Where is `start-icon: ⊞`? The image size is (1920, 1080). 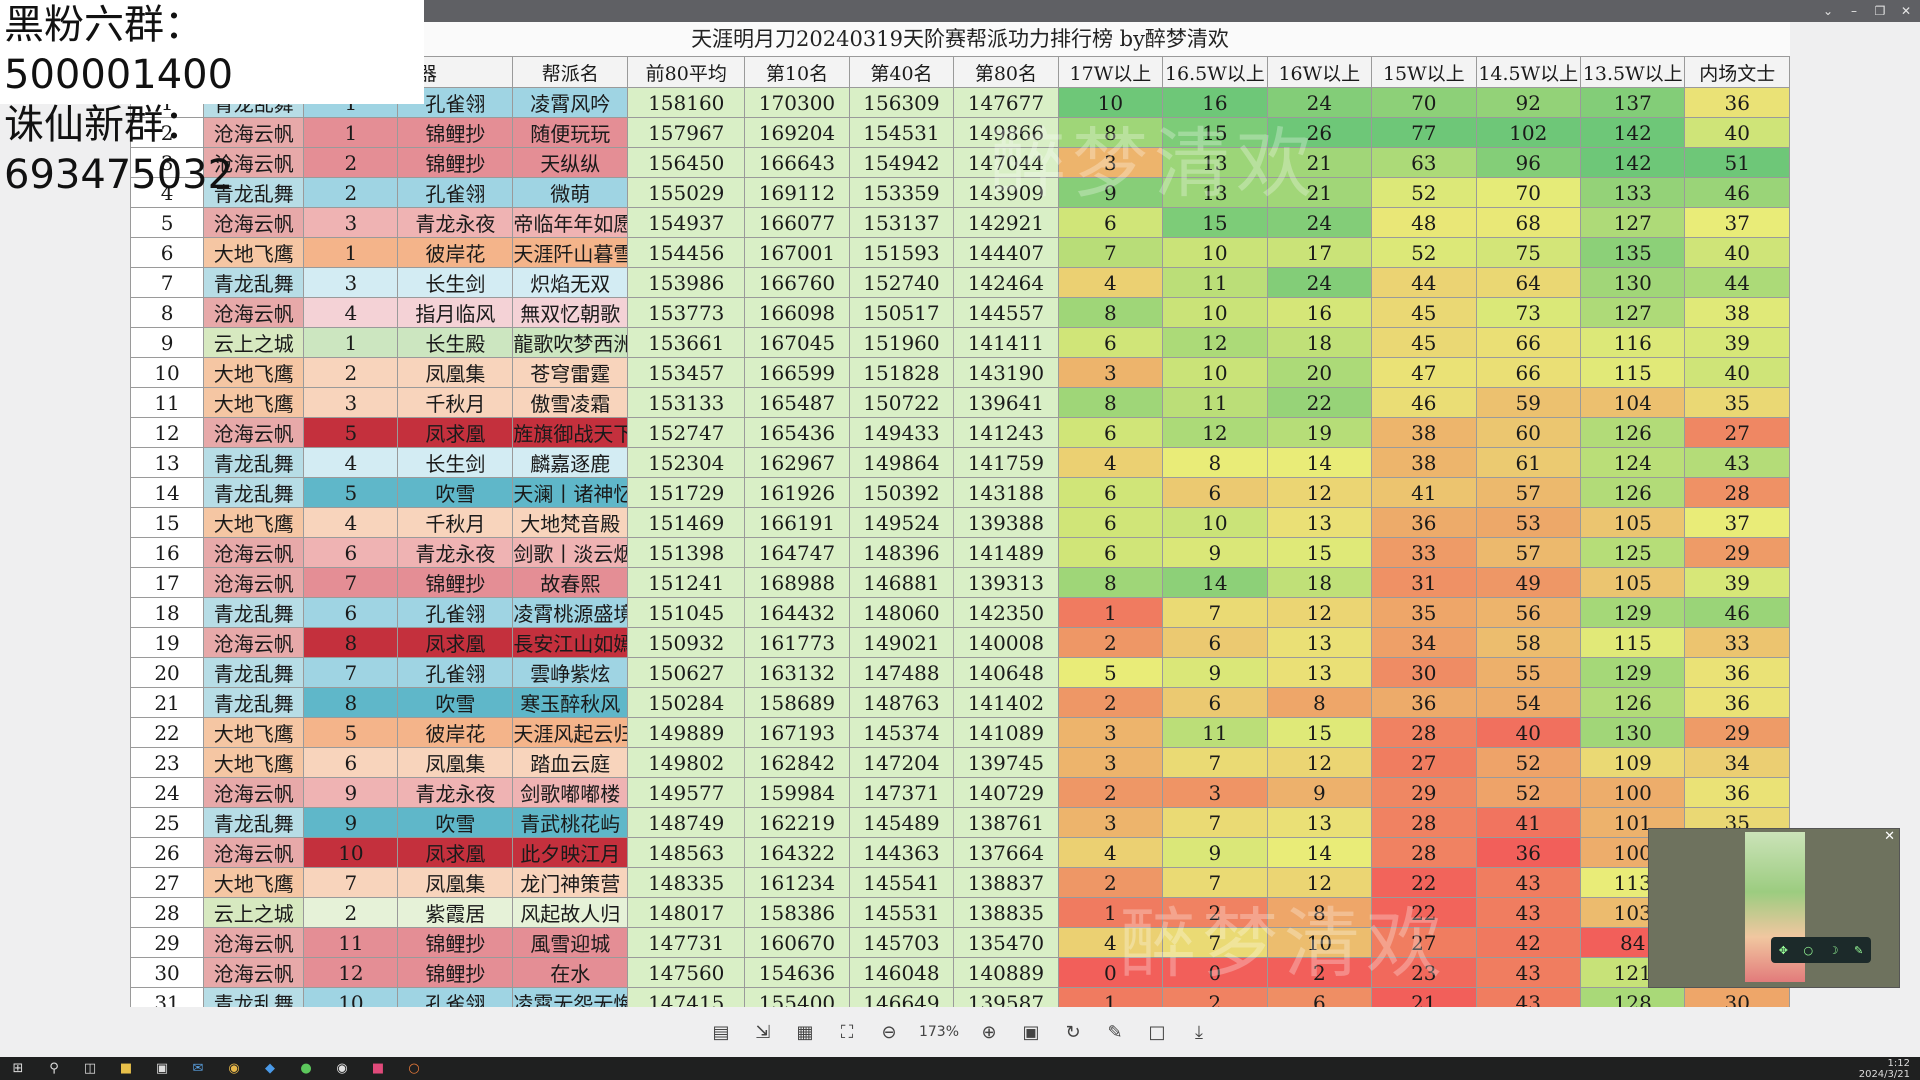
start-icon: ⊞ is located at coordinates (18, 1068).